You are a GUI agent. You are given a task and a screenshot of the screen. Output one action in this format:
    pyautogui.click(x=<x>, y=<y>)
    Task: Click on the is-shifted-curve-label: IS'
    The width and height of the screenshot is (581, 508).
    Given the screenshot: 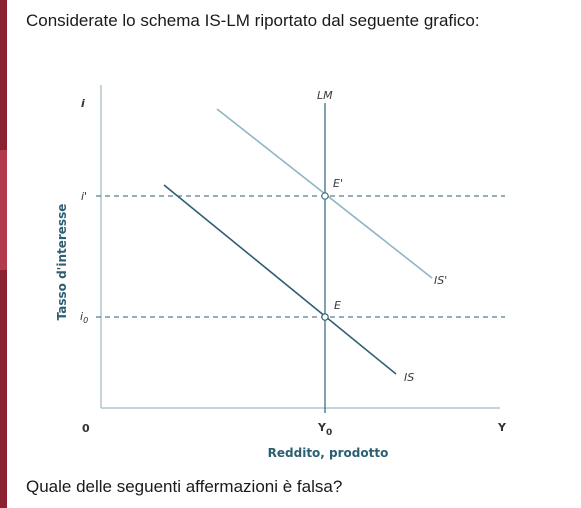 What is the action you would take?
    pyautogui.click(x=440, y=280)
    